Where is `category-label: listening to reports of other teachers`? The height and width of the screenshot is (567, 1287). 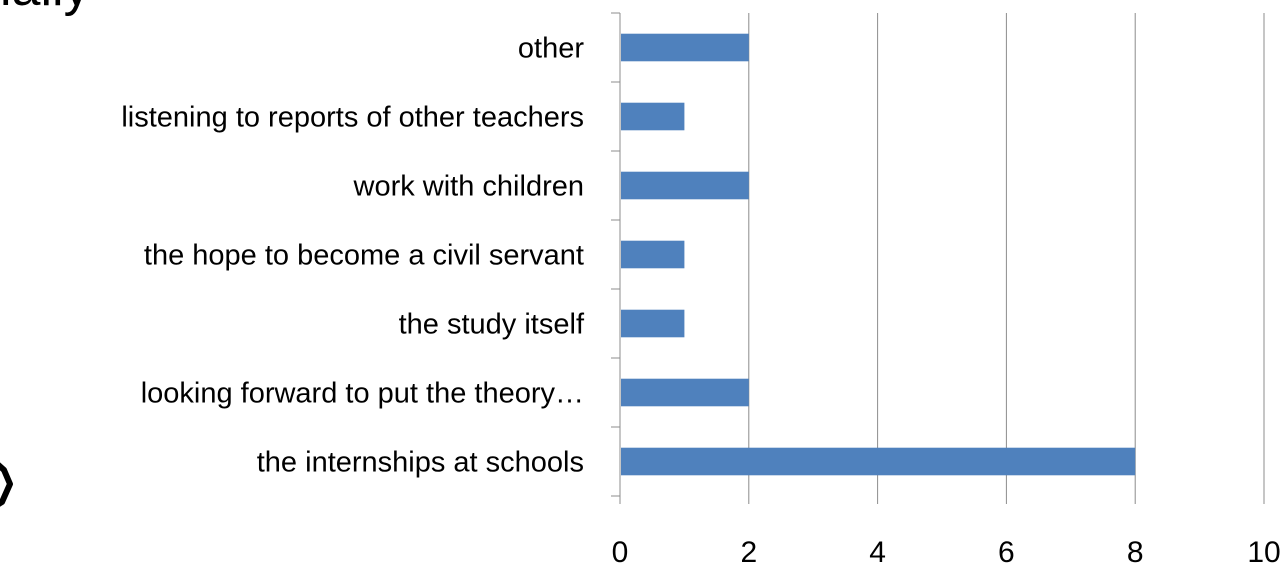
category-label: listening to reports of other teachers is located at coordinates (352, 118).